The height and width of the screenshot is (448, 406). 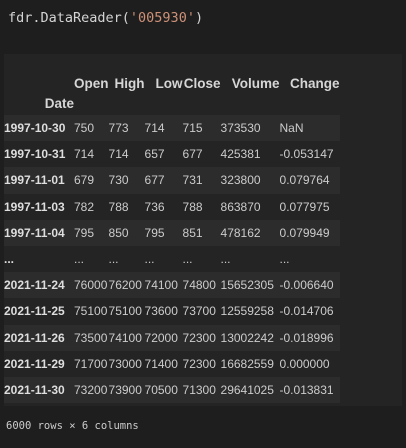 What do you see at coordinates (169, 83) in the screenshot?
I see `header-low: Low` at bounding box center [169, 83].